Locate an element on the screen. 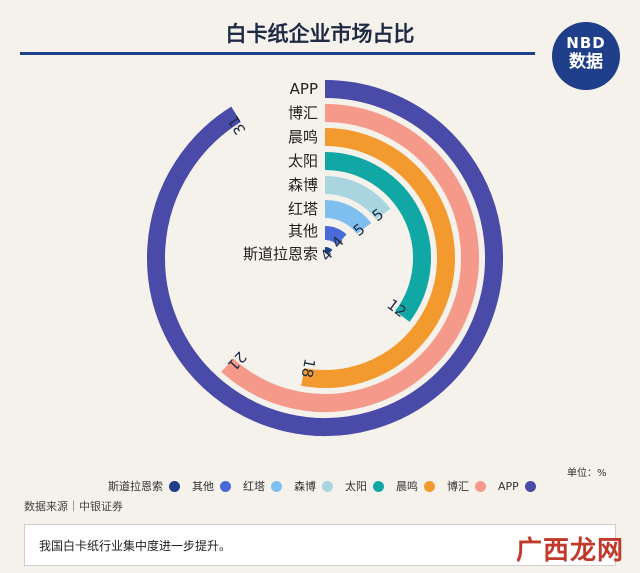 The height and width of the screenshot is (573, 640). legend-label: 其他 is located at coordinates (203, 486).